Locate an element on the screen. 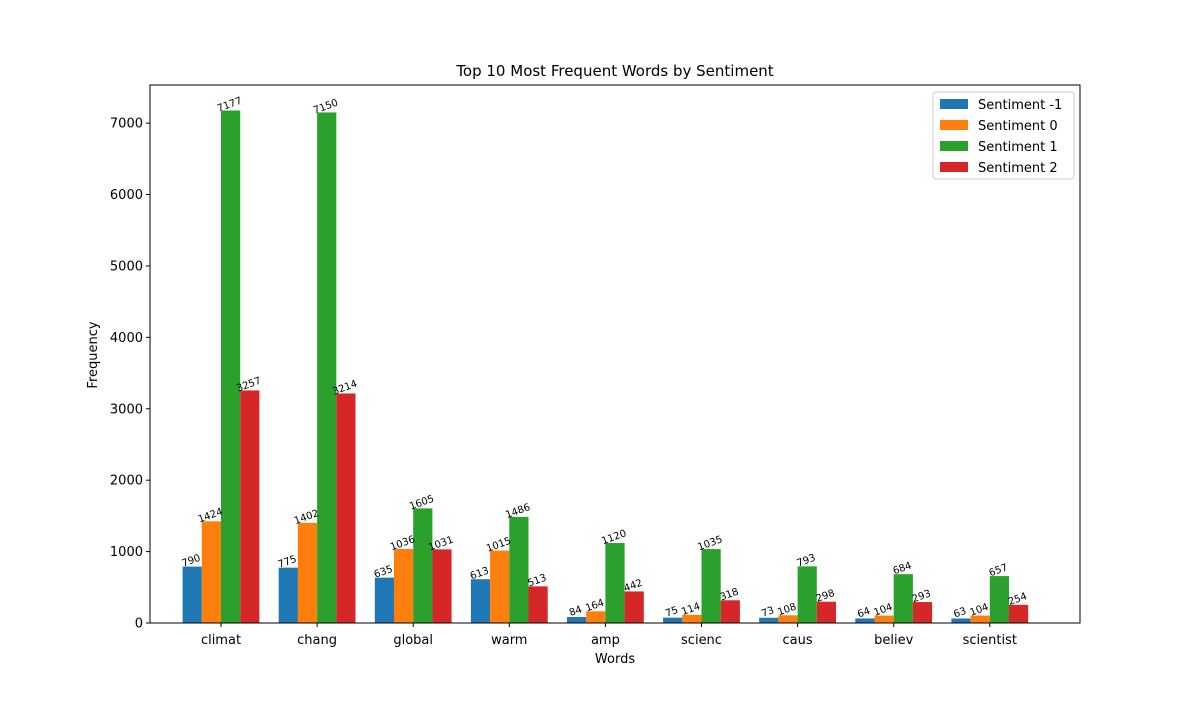 Image resolution: width=1200 pixels, height=704 pixels. chart-title: Top 10 Most Frequent Words by Sentiment is located at coordinates (614, 71).